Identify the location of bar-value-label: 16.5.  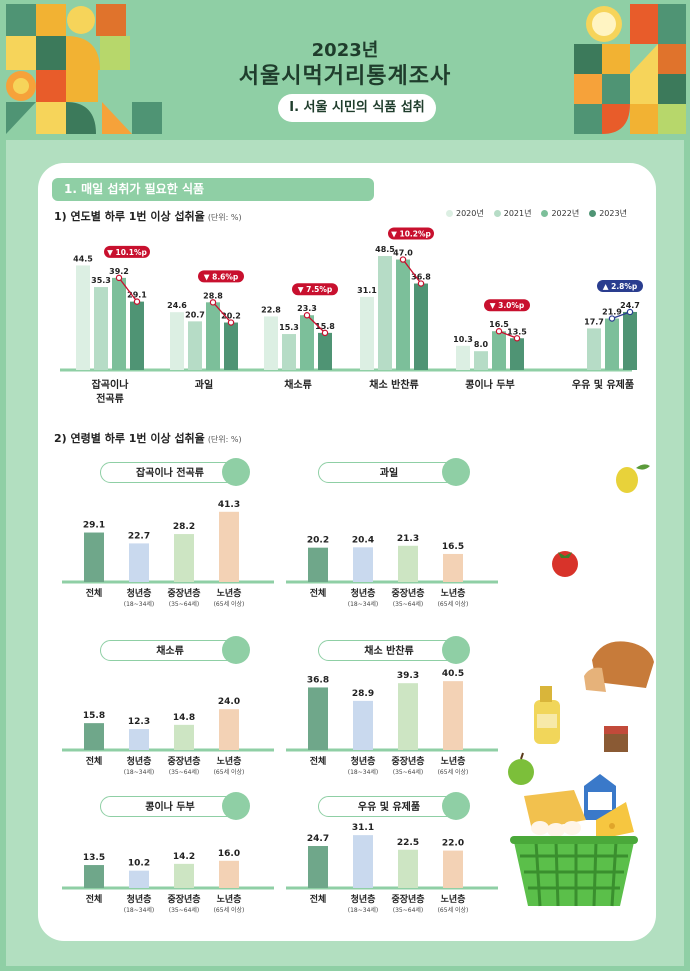
(499, 324).